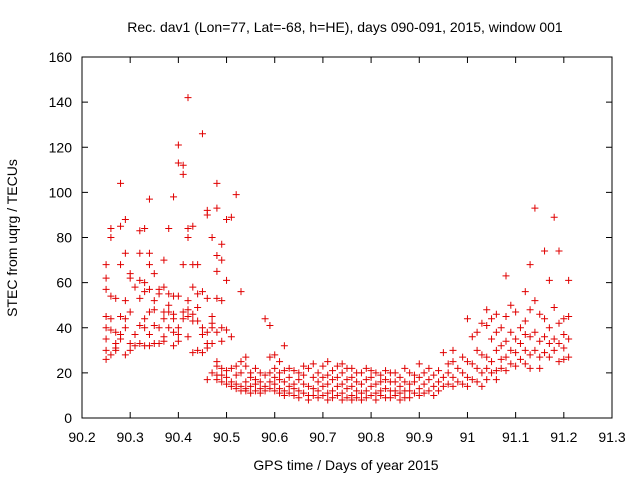 The width and height of the screenshot is (640, 480). I want to click on x-tick-label: 90.8, so click(370, 437).